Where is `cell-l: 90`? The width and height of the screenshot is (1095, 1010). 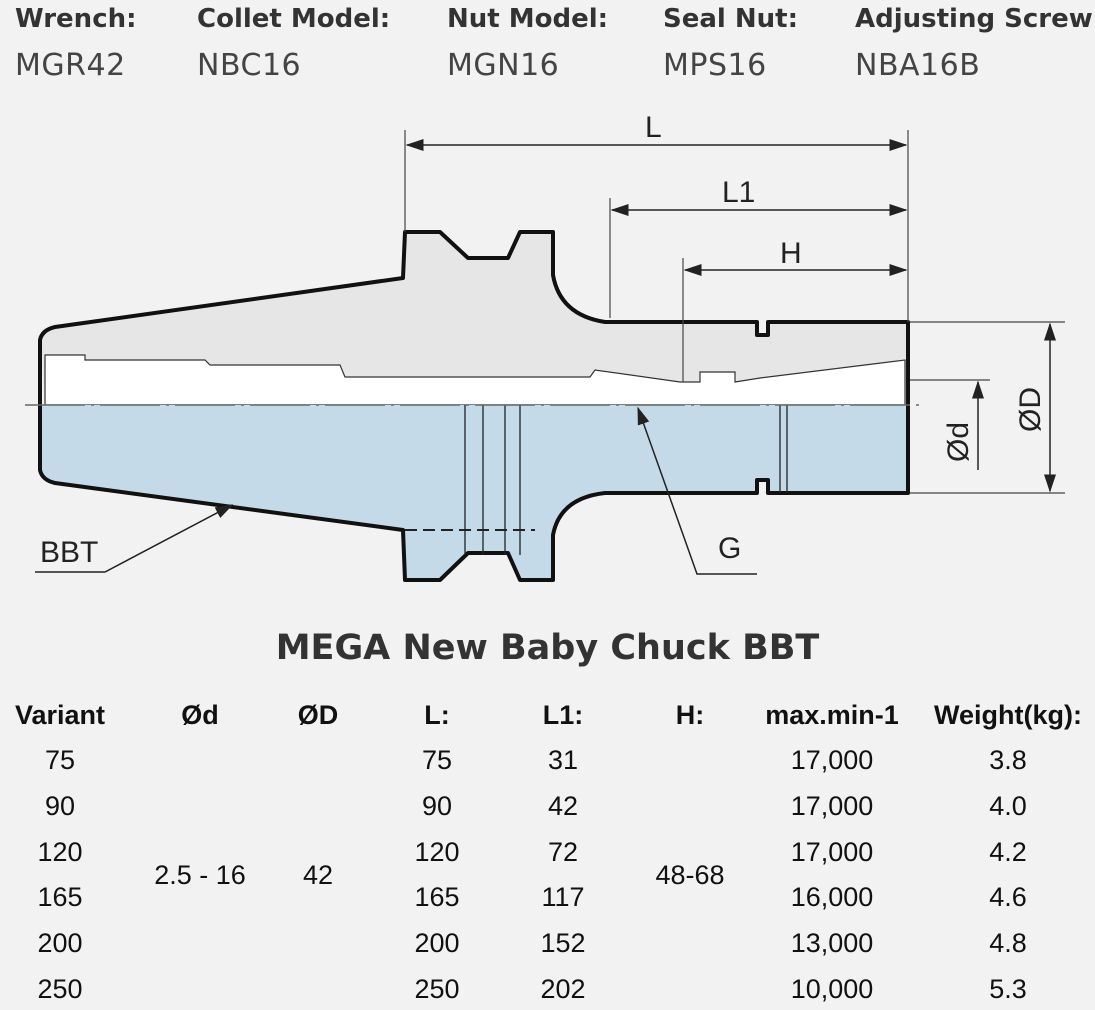 cell-l: 90 is located at coordinates (437, 805).